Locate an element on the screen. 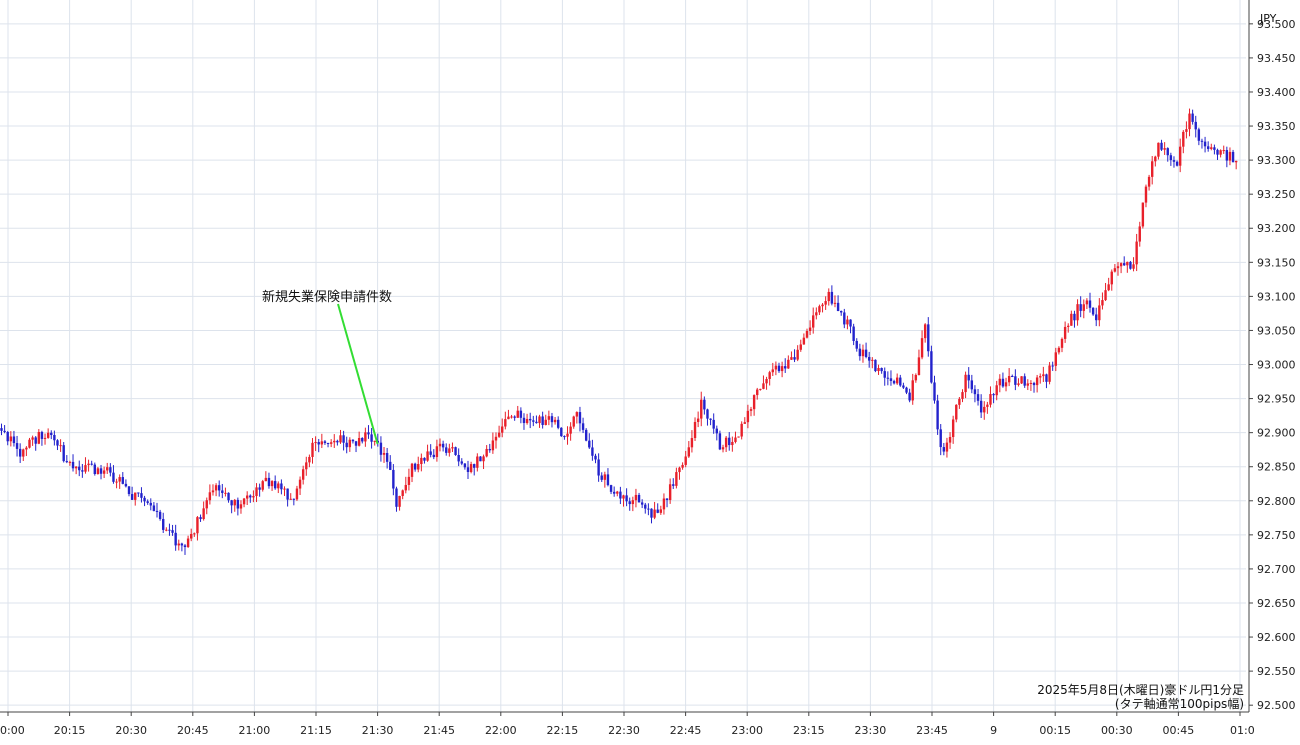  y-tick-label: 93.400 is located at coordinates (1276, 92).